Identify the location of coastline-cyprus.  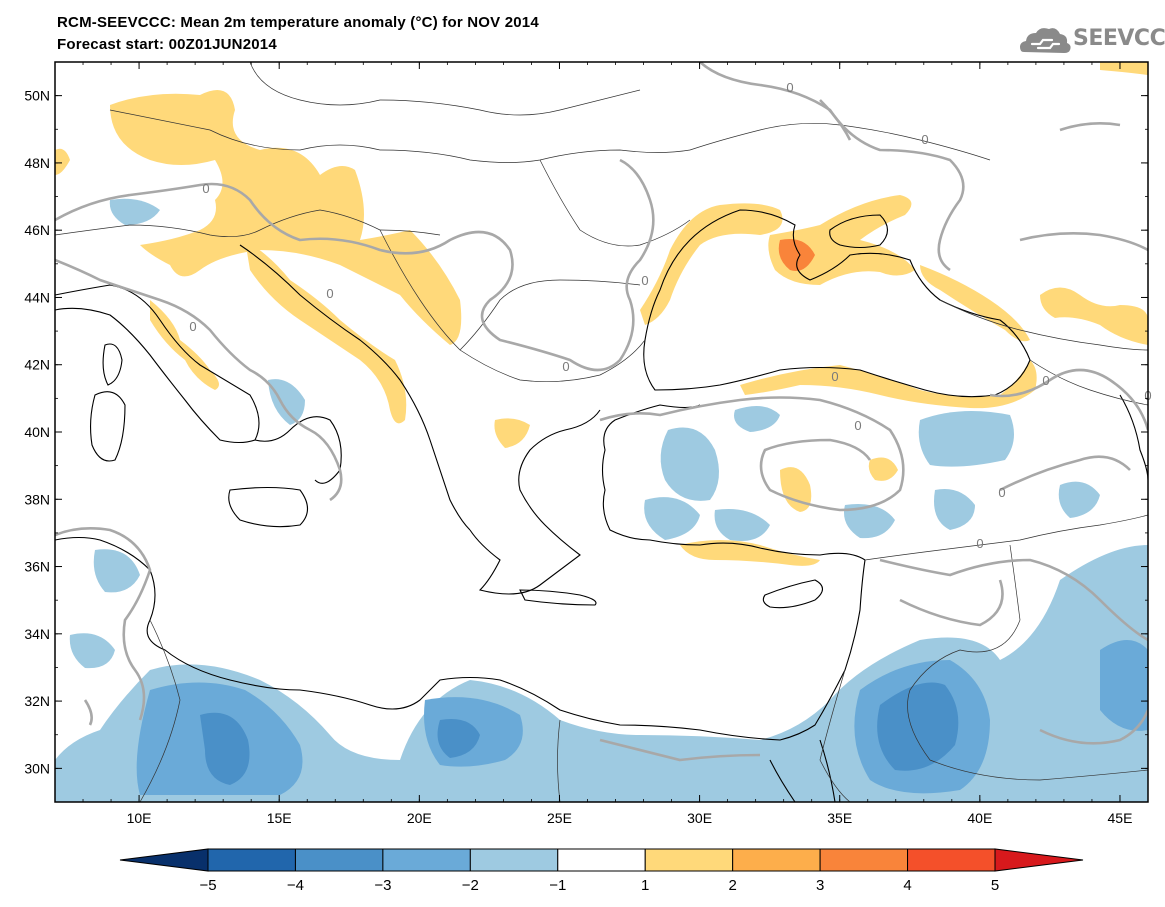
(793, 594).